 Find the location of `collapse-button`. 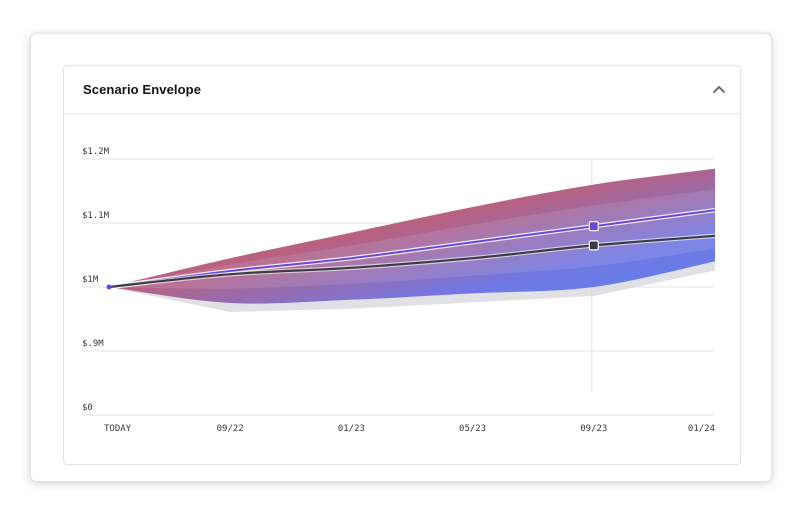

collapse-button is located at coordinates (719, 89).